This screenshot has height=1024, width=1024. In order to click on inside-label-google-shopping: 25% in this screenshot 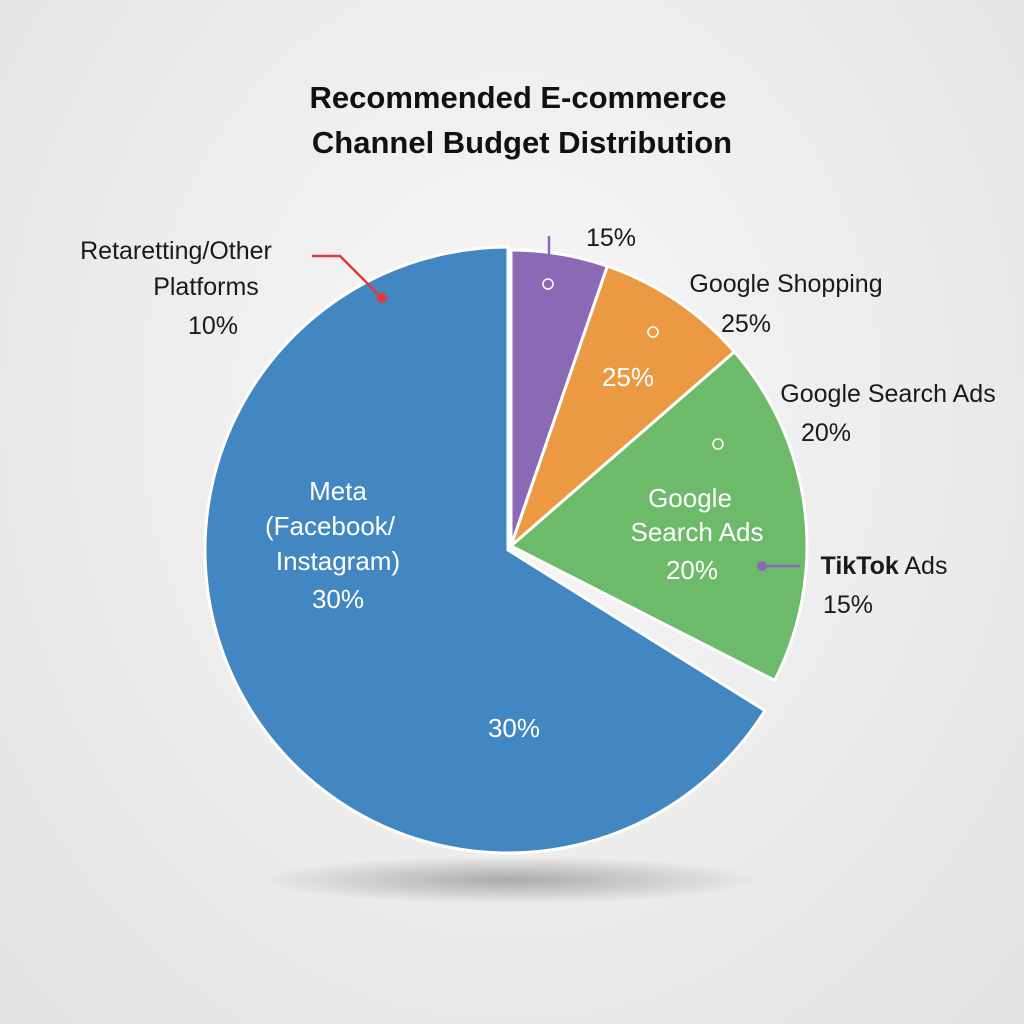, I will do `click(628, 377)`.